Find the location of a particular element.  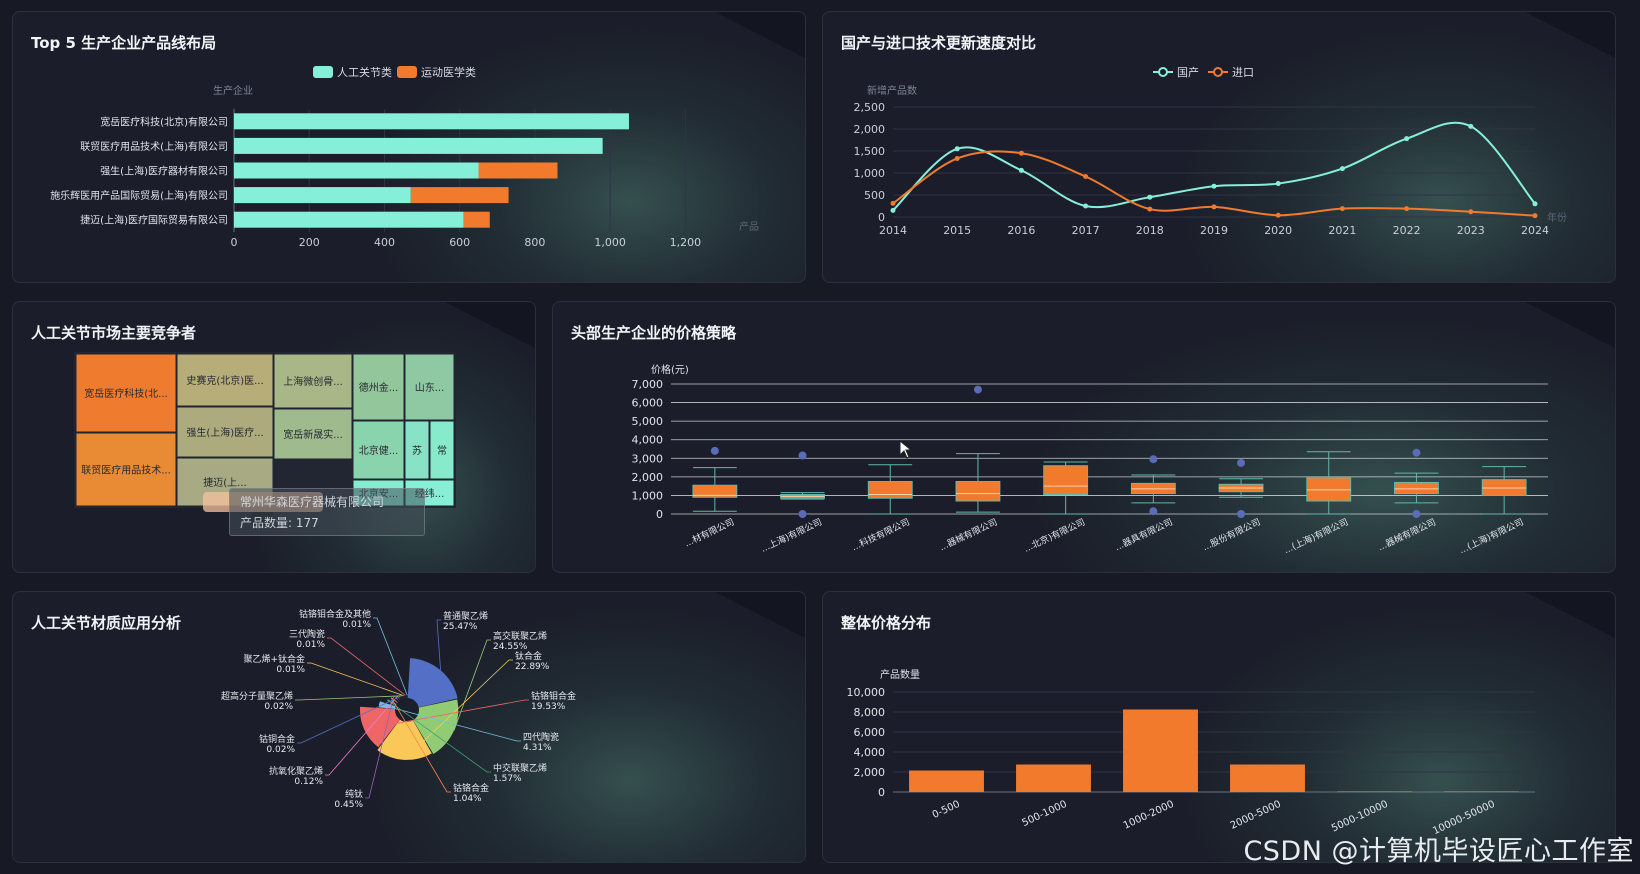

slice-label: 抗氧化聚乙烯 is located at coordinates (296, 771).